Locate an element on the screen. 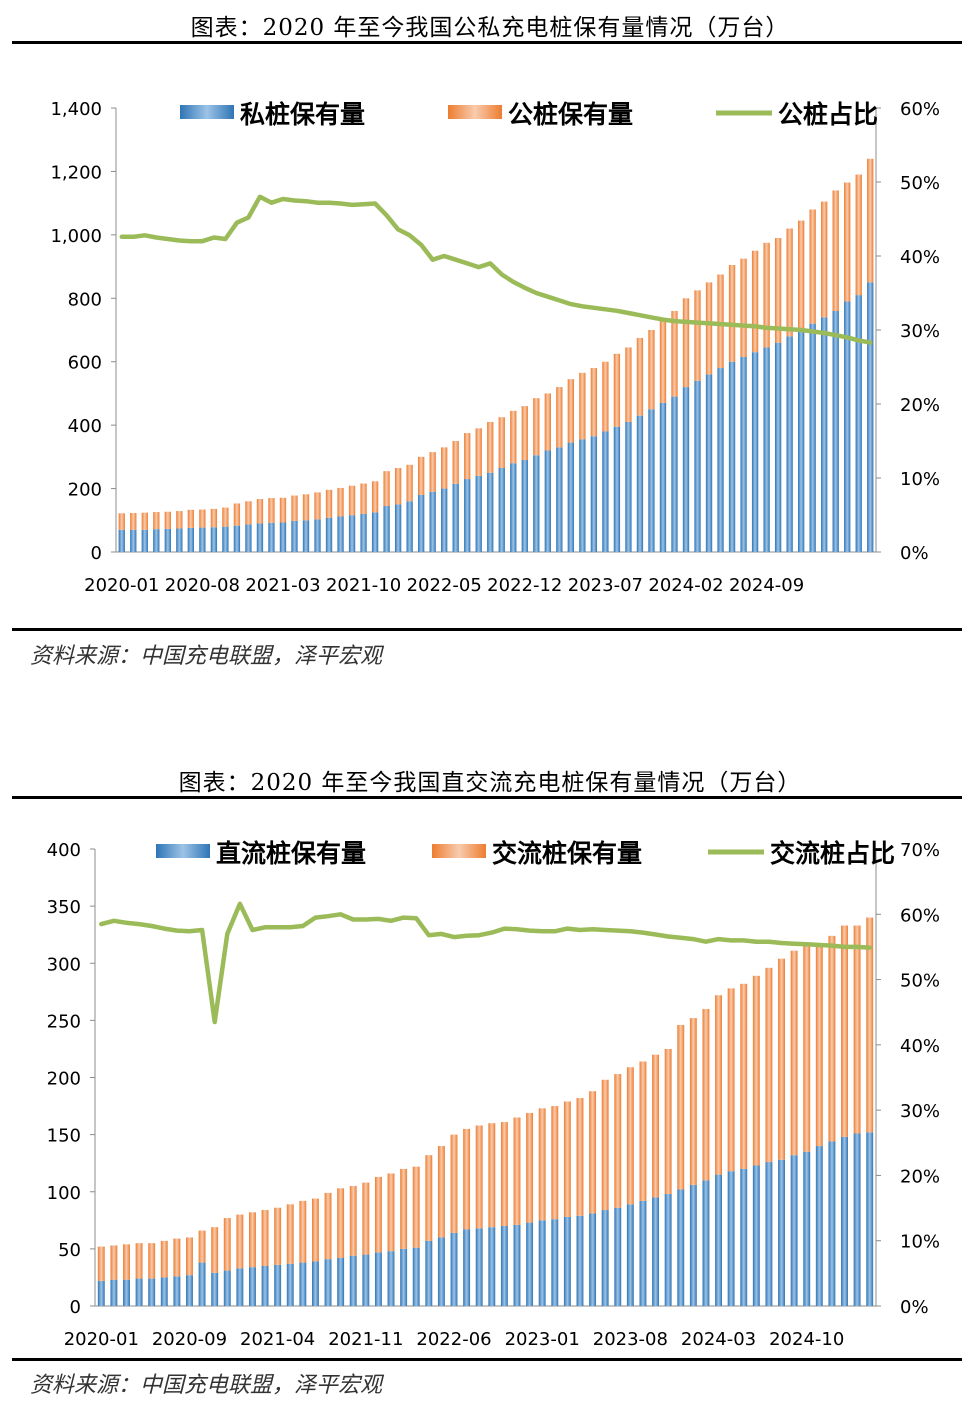  y-tick-label-left: 250 is located at coordinates (64, 1021).